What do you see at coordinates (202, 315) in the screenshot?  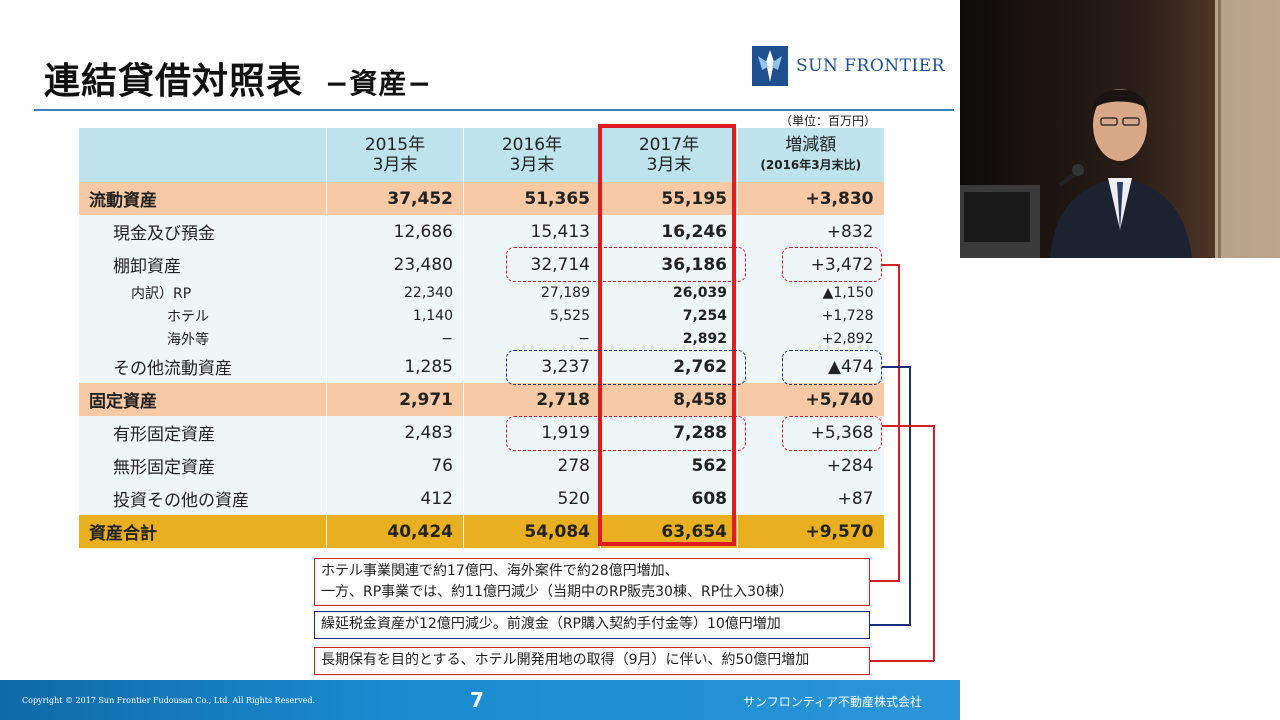 I see `row-label: ホテル` at bounding box center [202, 315].